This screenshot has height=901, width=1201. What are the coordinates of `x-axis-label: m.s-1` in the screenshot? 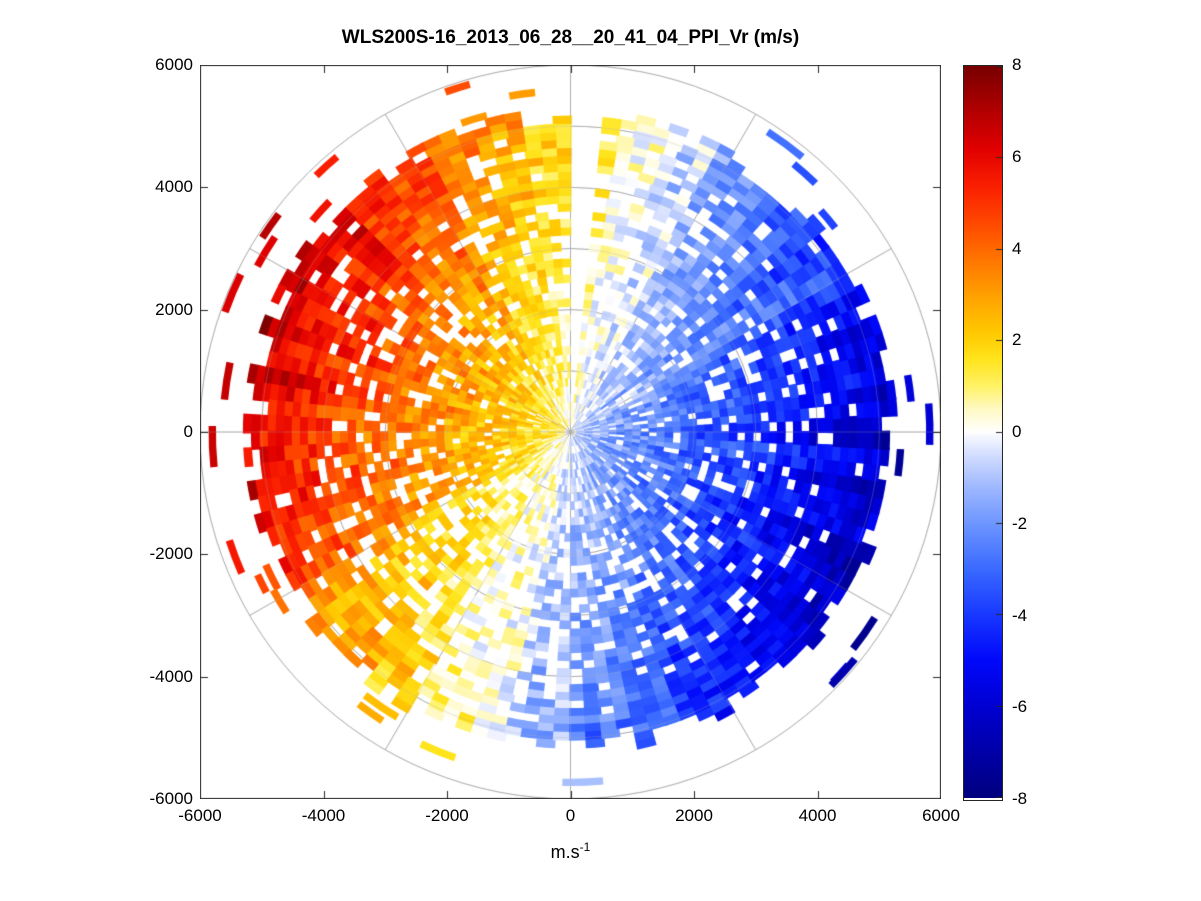 It's located at (570, 851).